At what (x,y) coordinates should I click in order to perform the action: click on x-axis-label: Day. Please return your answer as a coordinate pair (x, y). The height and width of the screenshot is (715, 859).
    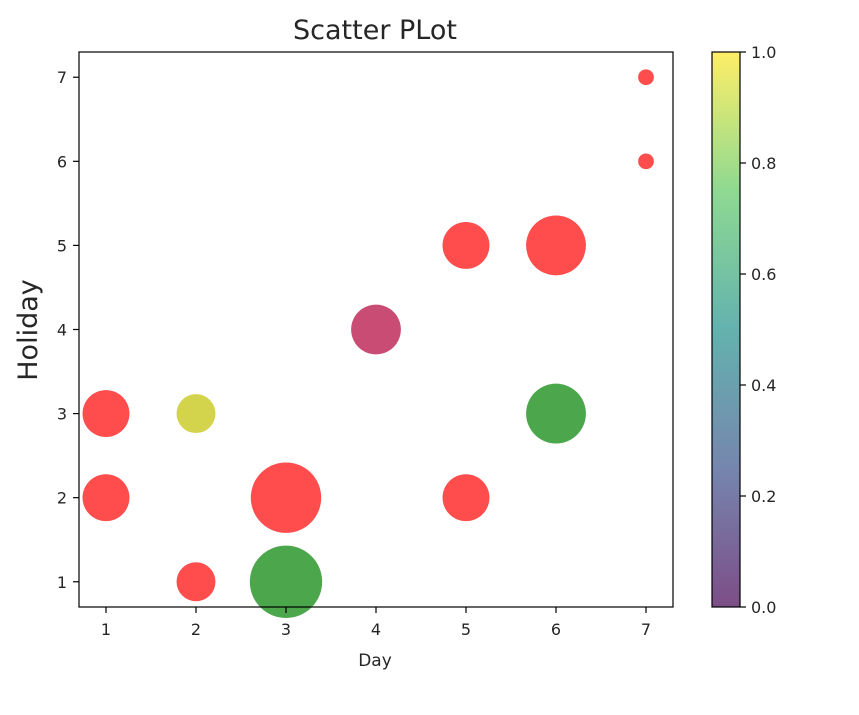
    Looking at the image, I should click on (375, 661).